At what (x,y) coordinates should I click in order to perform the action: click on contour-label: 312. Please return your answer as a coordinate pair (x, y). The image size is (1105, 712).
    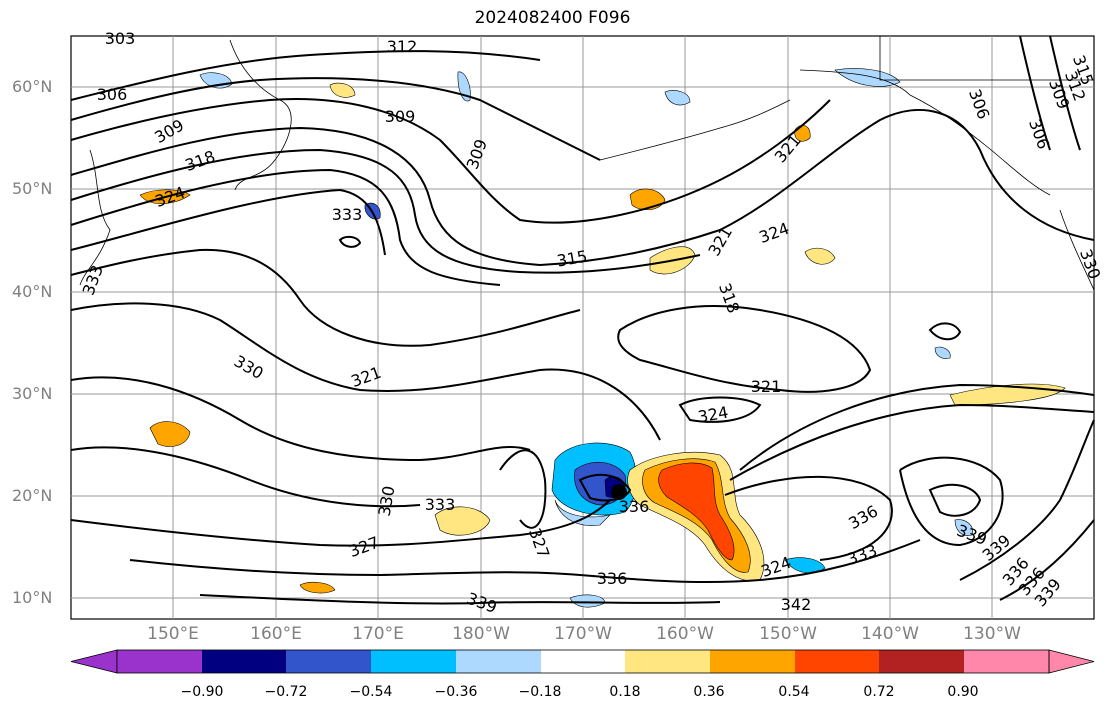
    Looking at the image, I should click on (402, 46).